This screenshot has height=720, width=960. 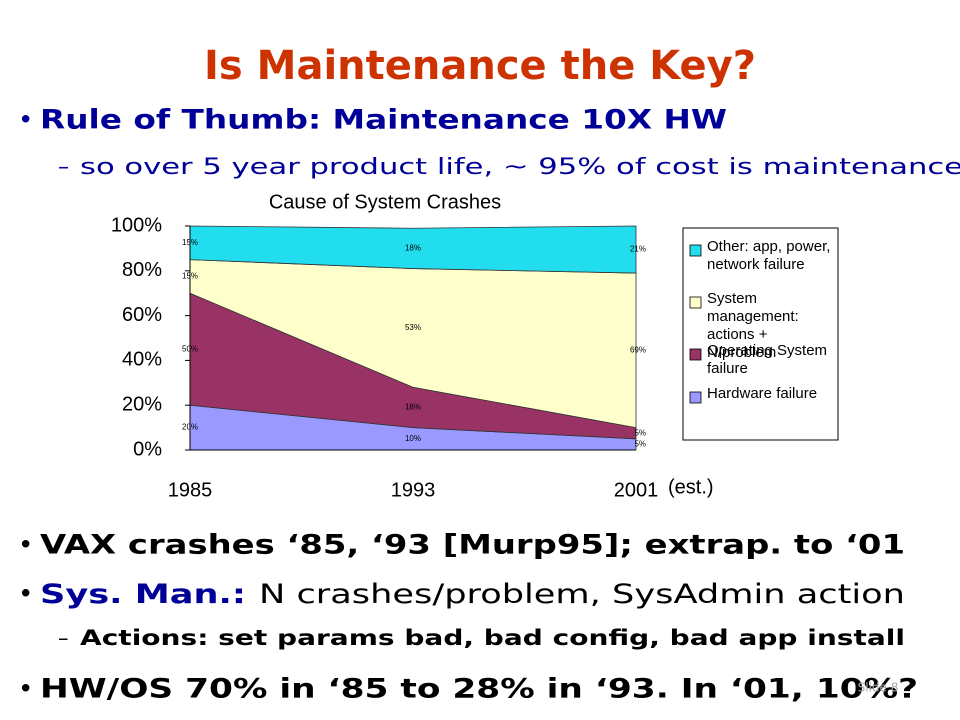 What do you see at coordinates (691, 487) in the screenshot?
I see `annotation: (est.)` at bounding box center [691, 487].